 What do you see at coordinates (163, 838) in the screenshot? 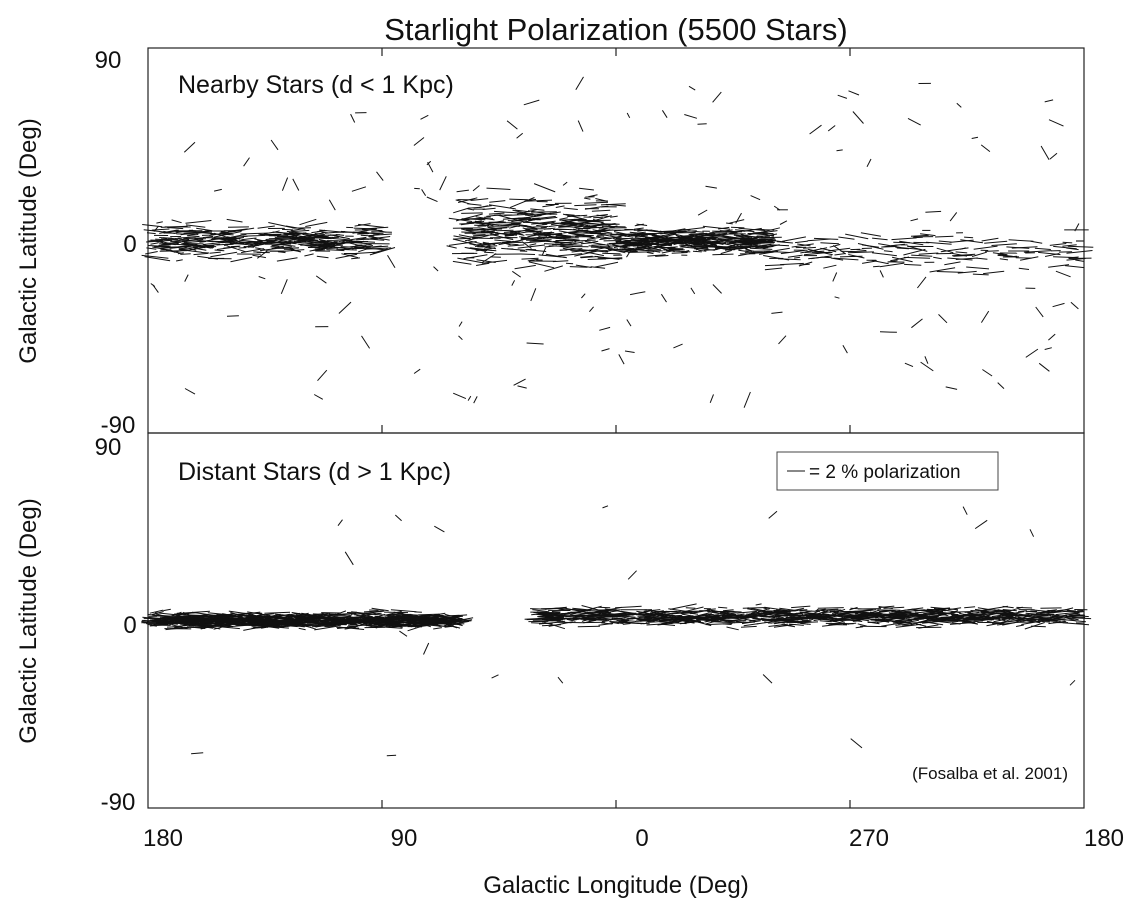
I see `x-tick-label: 180` at bounding box center [163, 838].